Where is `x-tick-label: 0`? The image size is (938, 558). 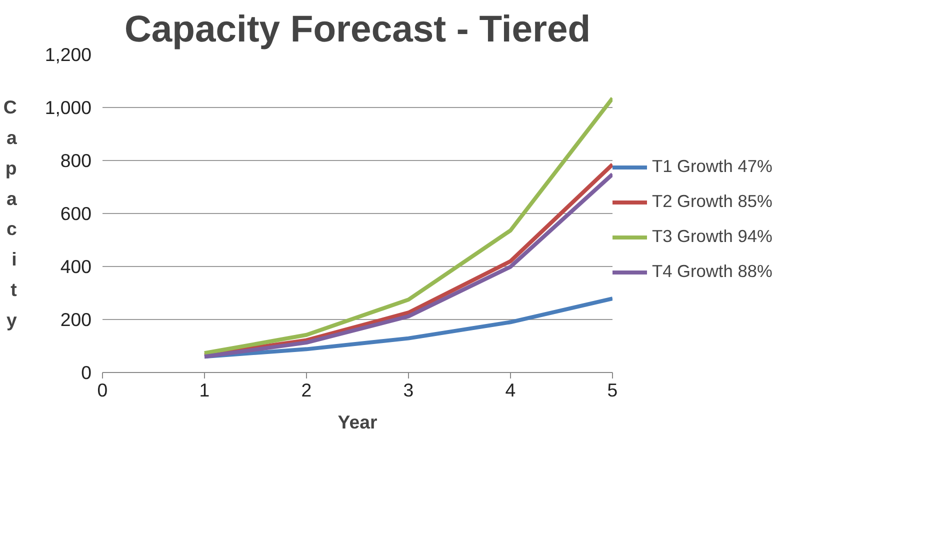 x-tick-label: 0 is located at coordinates (102, 390).